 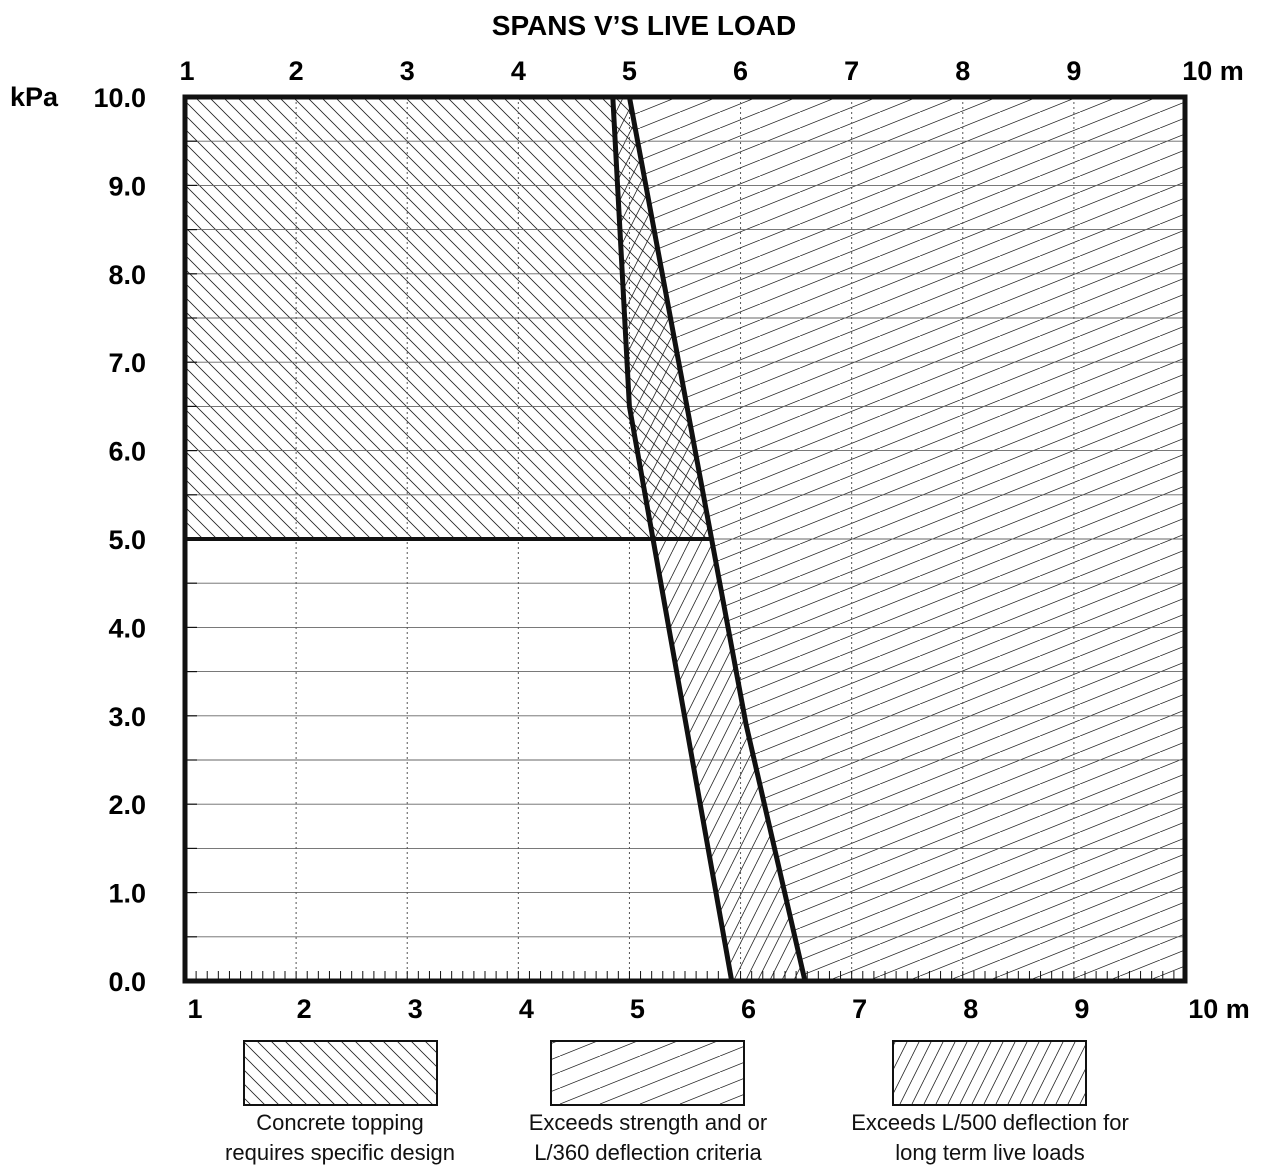 What do you see at coordinates (127, 363) in the screenshot?
I see `y-tick-label: 7.0` at bounding box center [127, 363].